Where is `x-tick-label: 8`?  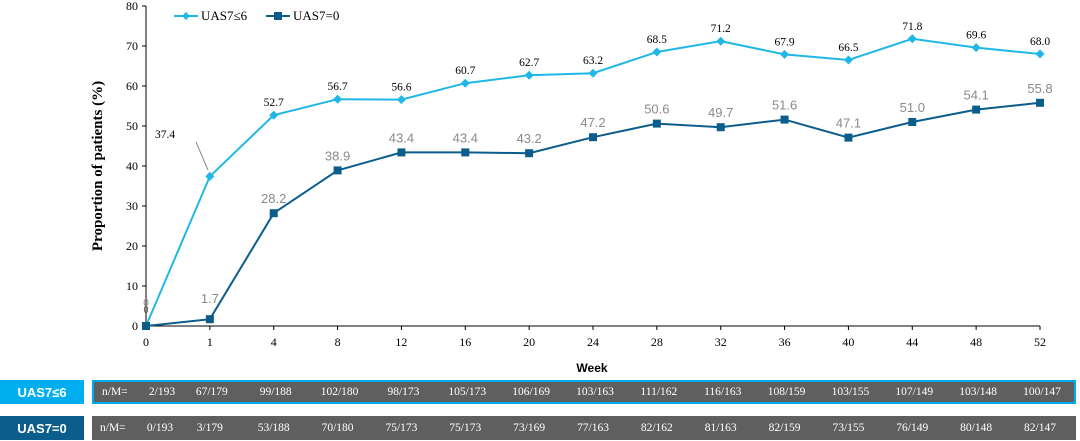 x-tick-label: 8 is located at coordinates (338, 342).